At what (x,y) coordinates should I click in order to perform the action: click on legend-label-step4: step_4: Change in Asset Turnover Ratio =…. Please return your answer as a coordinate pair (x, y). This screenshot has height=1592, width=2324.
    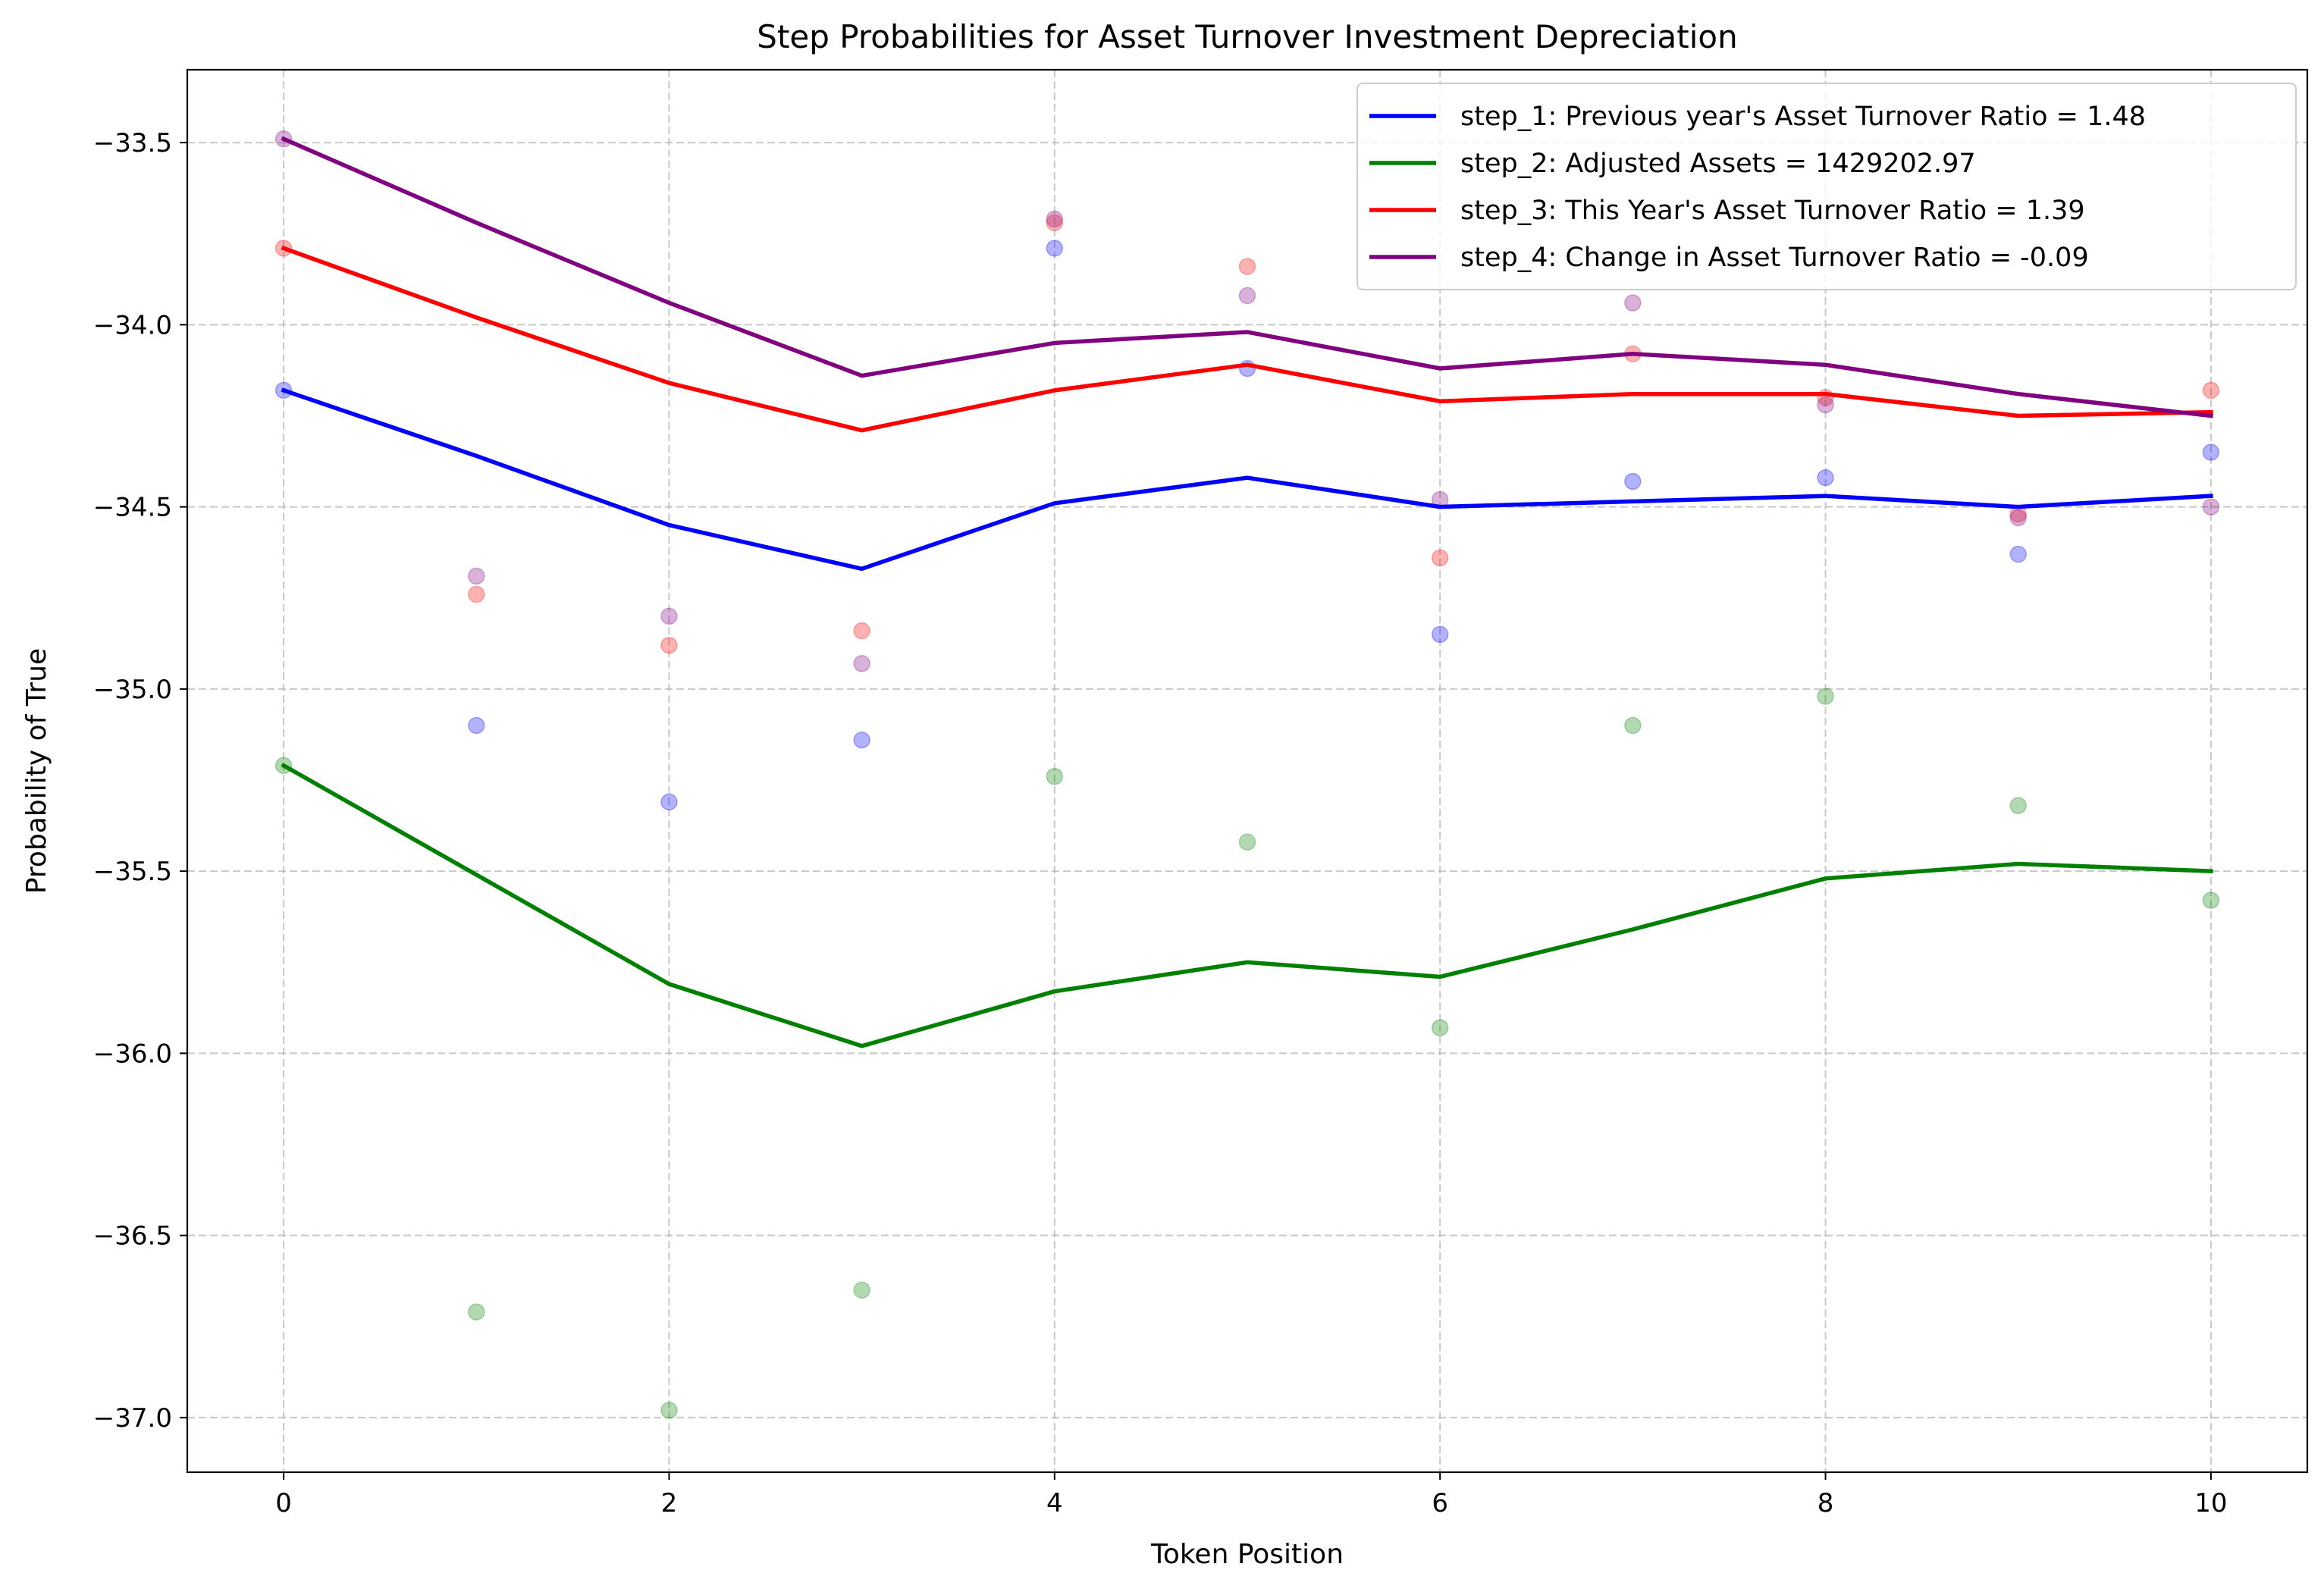
    Looking at the image, I should click on (1774, 258).